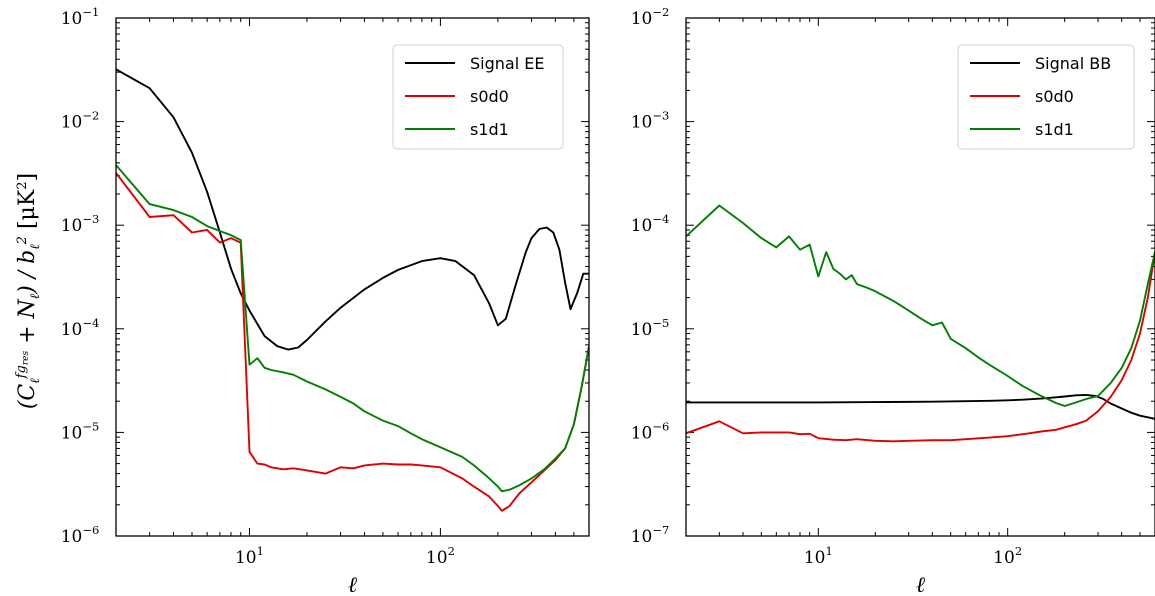 The height and width of the screenshot is (596, 1155). I want to click on series-line-s0d0, so click(920, 347).